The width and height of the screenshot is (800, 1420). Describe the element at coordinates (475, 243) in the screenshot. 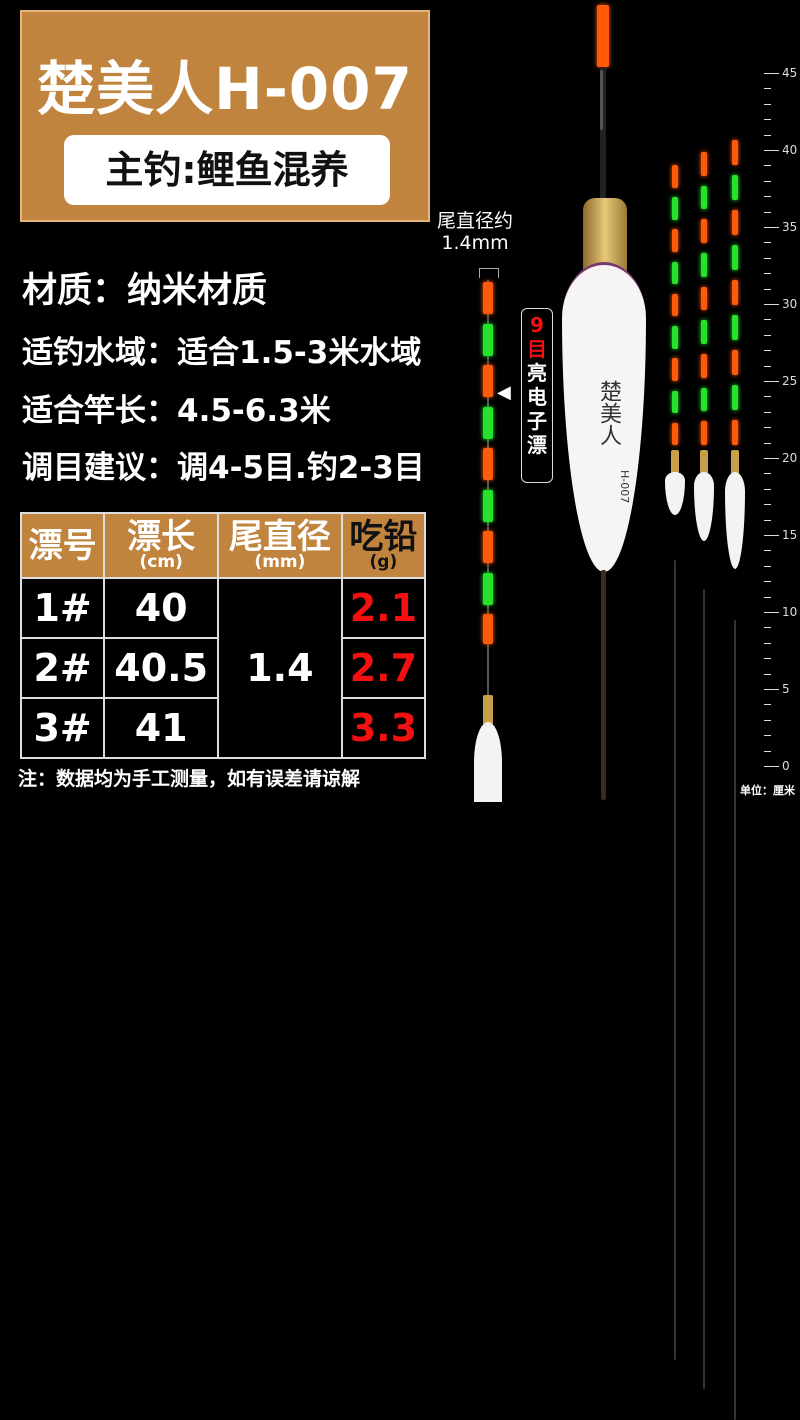

I see `tail-label-line2: 1.4mm` at that location.